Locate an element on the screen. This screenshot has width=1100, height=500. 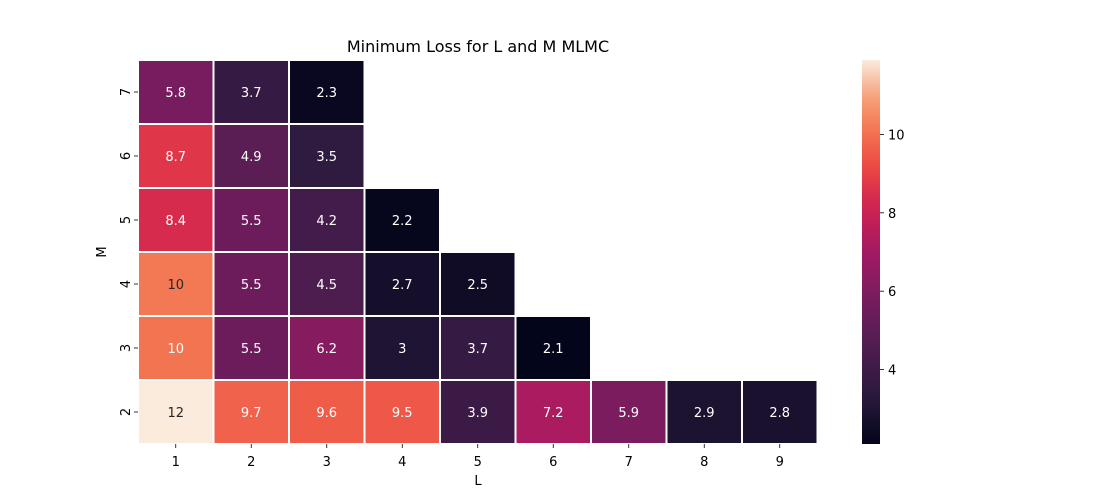
x-tick-label: 3 is located at coordinates (327, 462).